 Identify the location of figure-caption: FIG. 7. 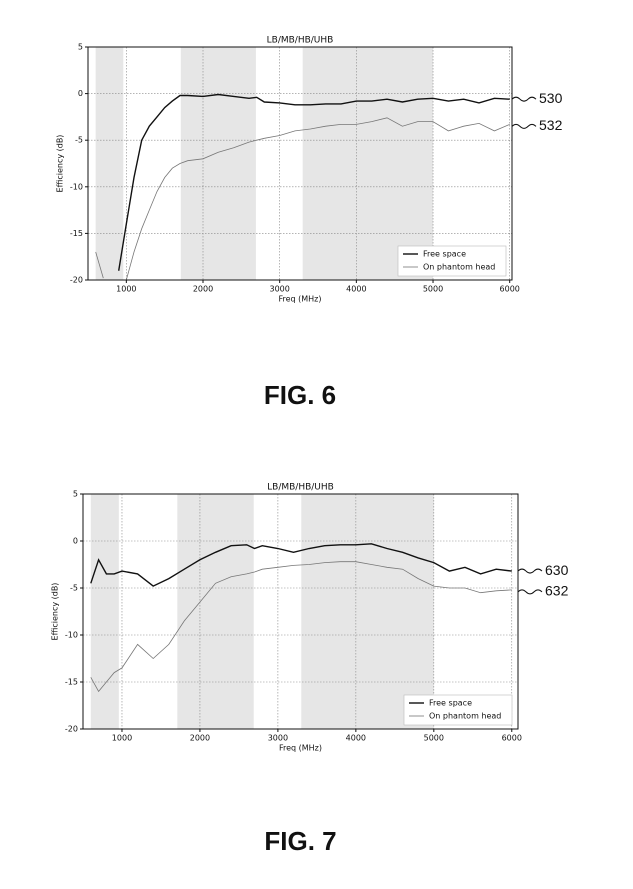
(300, 841).